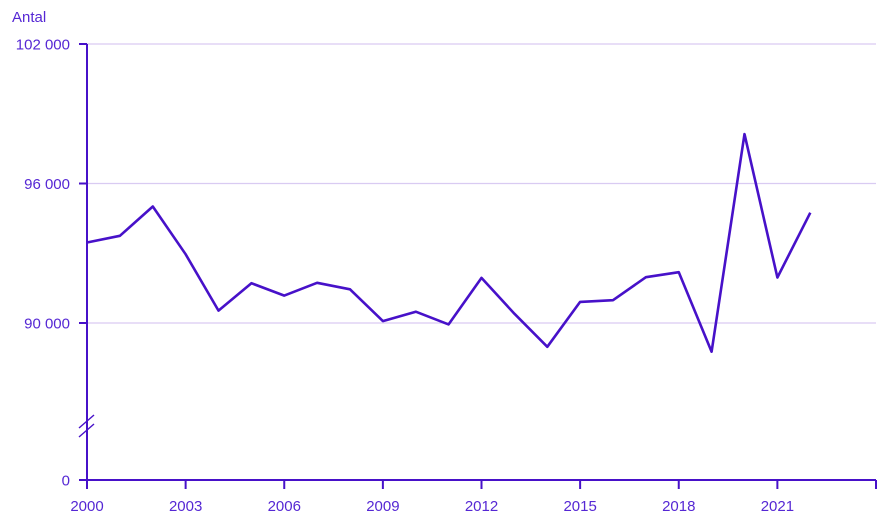 The height and width of the screenshot is (527, 888). Describe the element at coordinates (66, 481) in the screenshot. I see `y-tick-label: 0` at that location.